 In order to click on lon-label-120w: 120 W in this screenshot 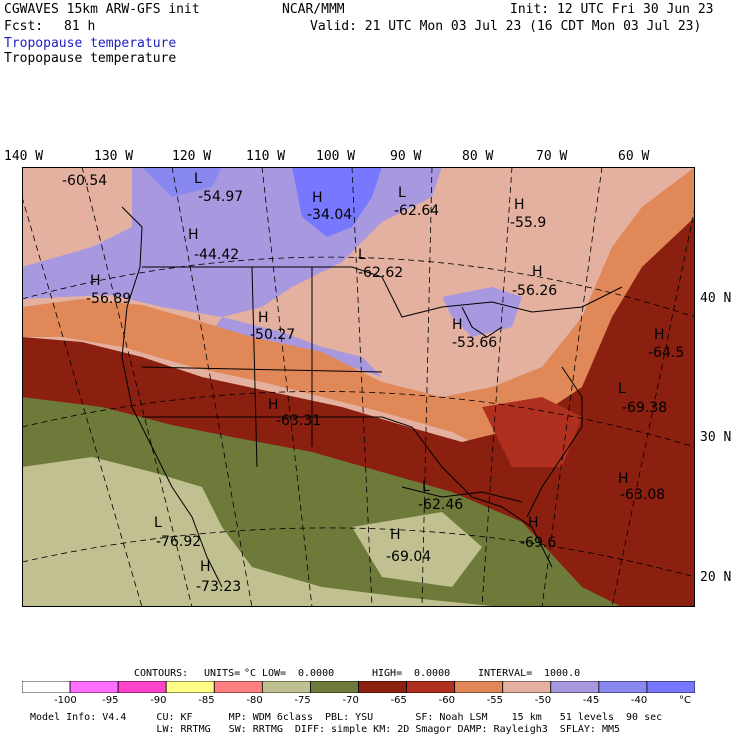, I will do `click(192, 156)`.